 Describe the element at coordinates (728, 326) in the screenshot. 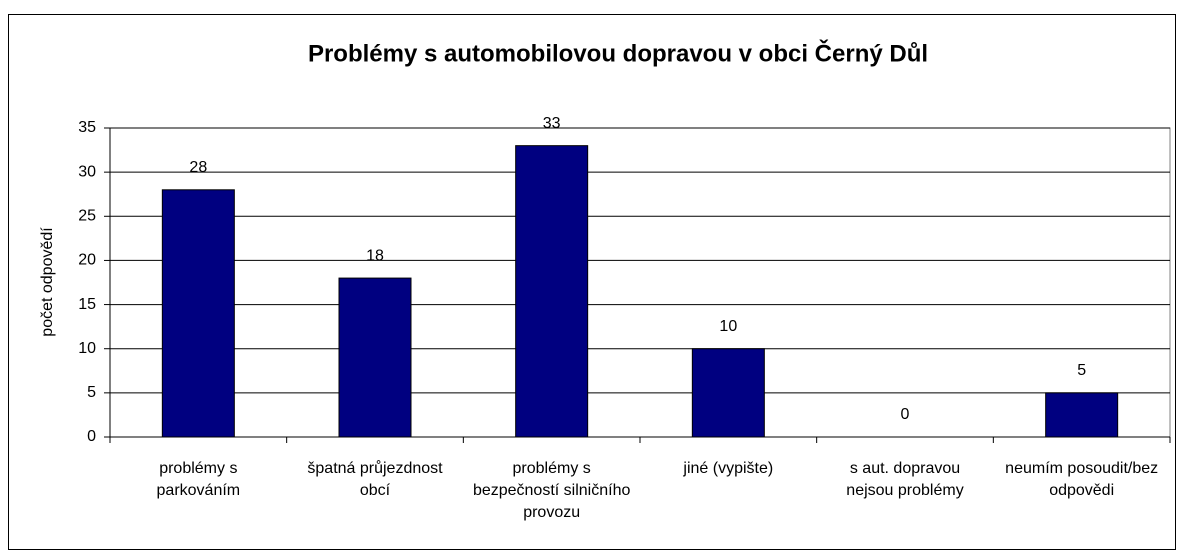

I see `value-label: 10` at that location.